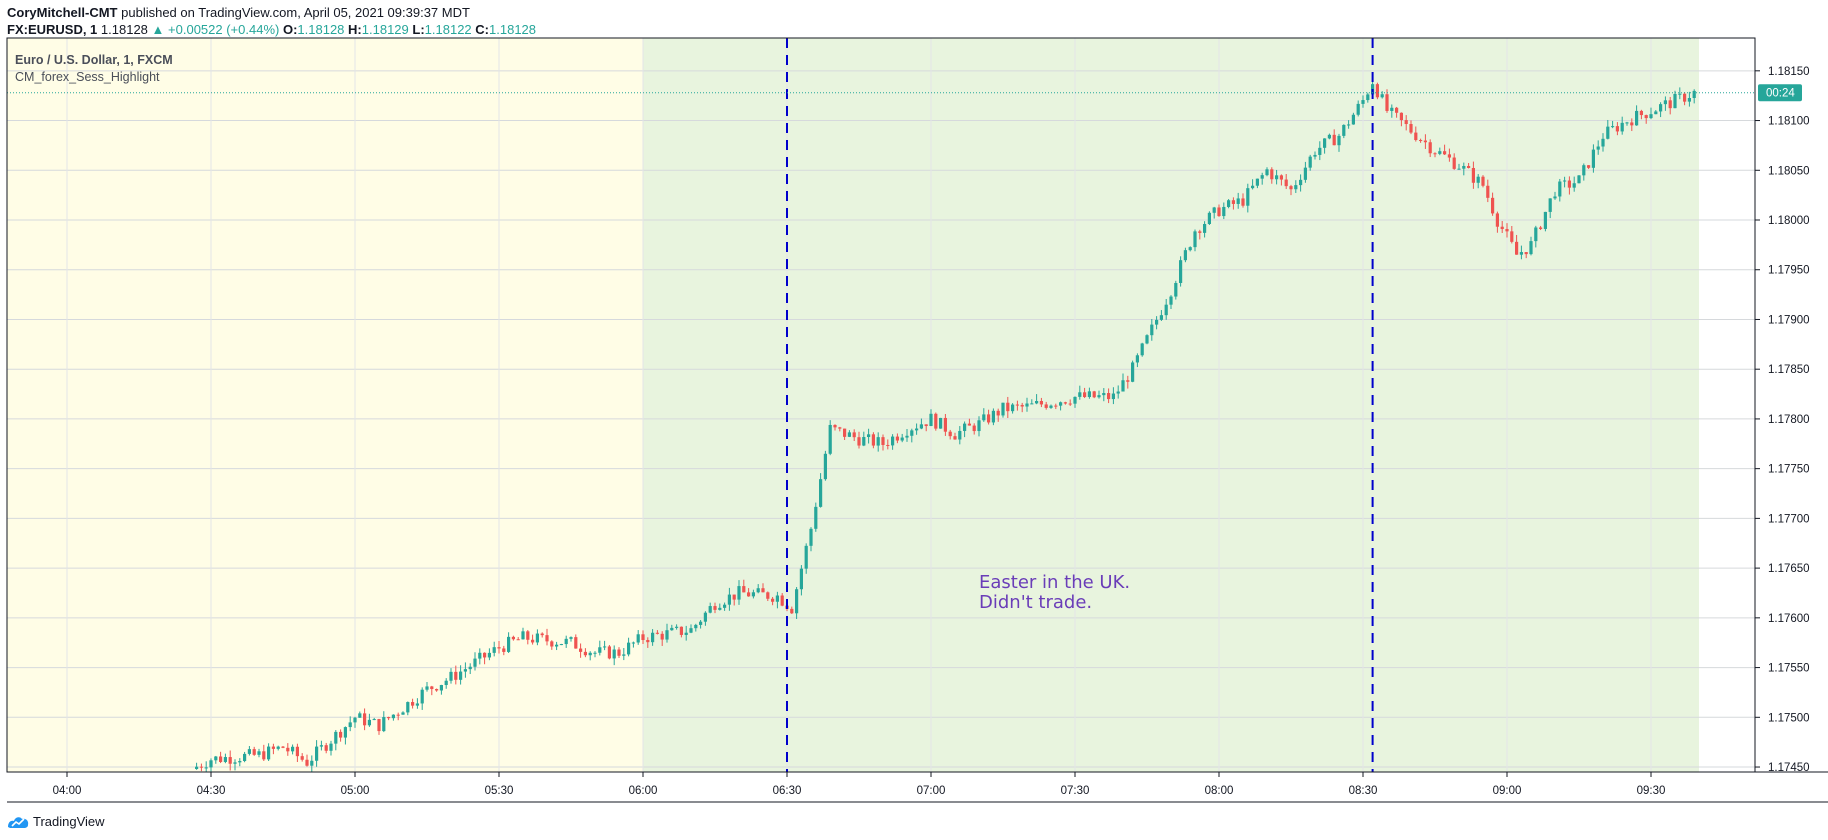 This screenshot has height=840, width=1828. What do you see at coordinates (52, 29) in the screenshot?
I see `symbol: FX:EURUSD, 1` at bounding box center [52, 29].